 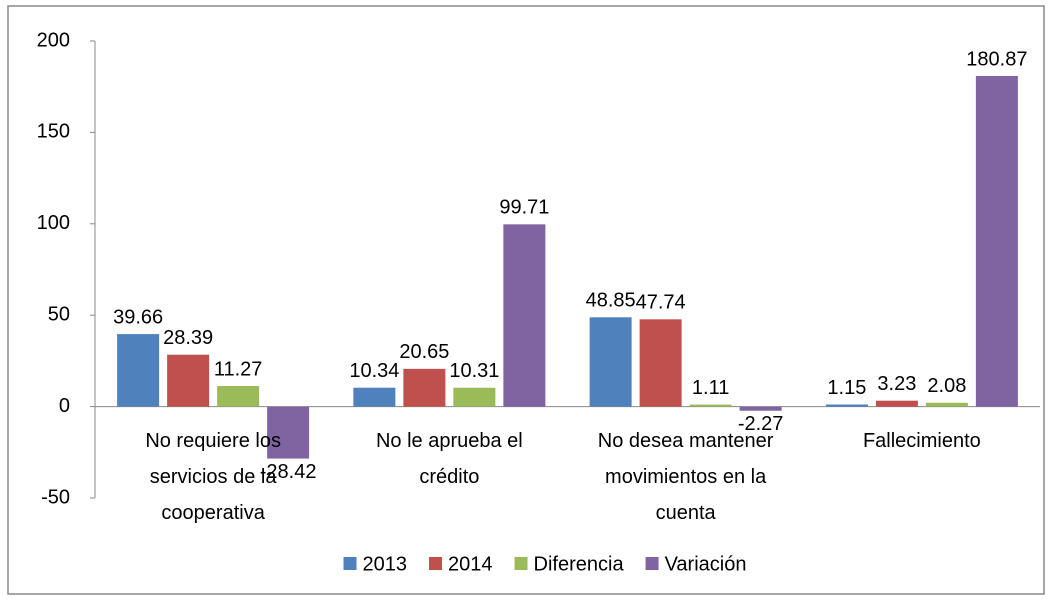 What do you see at coordinates (996, 59) in the screenshot?
I see `data-label: 180.87` at bounding box center [996, 59].